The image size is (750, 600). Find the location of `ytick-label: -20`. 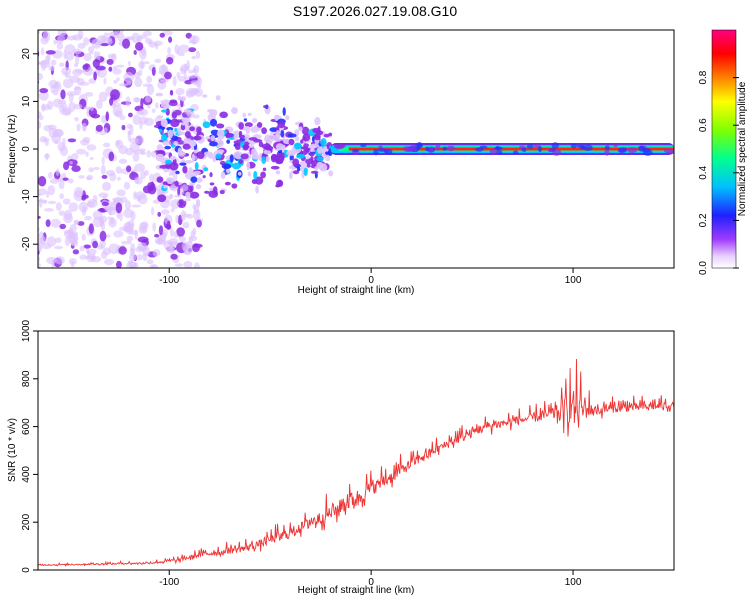

ytick-label: -20 is located at coordinates (26, 244).